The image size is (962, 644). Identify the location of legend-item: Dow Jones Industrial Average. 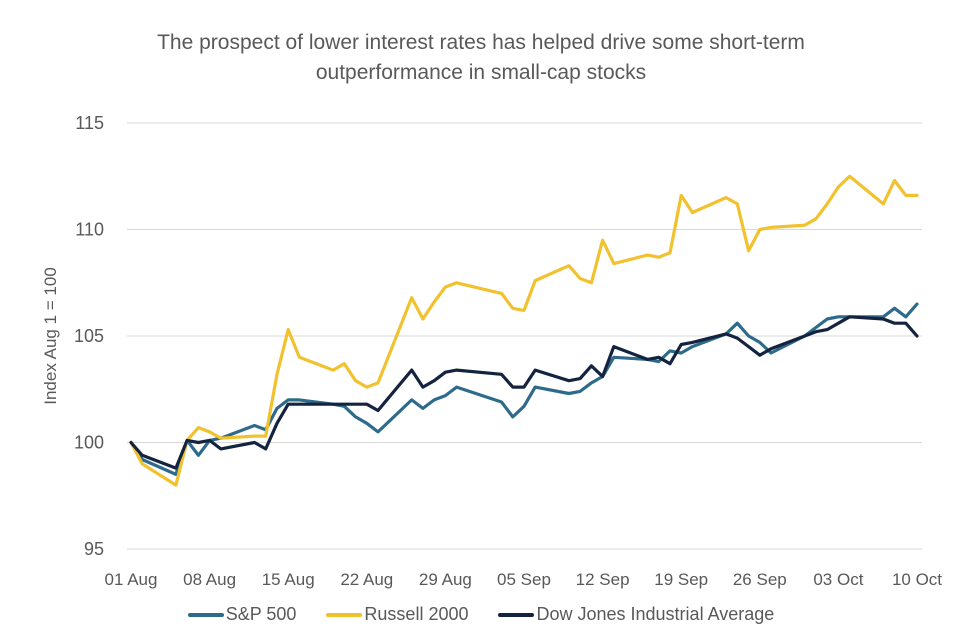
(636, 614).